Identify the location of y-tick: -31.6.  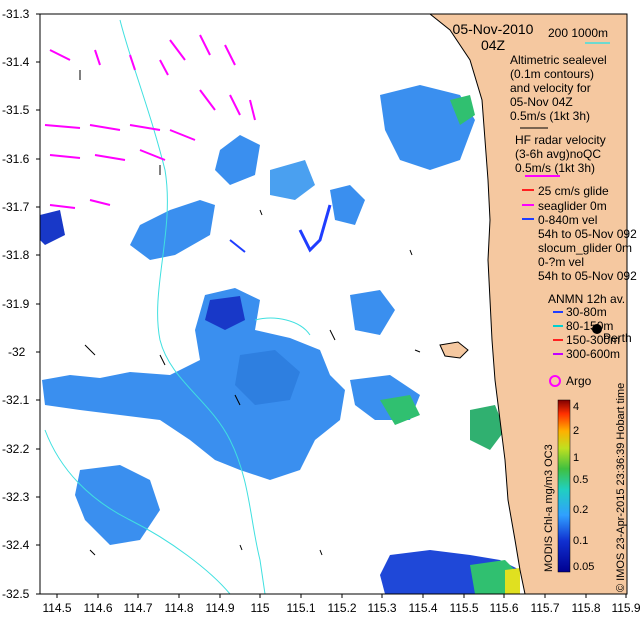
(21, 159).